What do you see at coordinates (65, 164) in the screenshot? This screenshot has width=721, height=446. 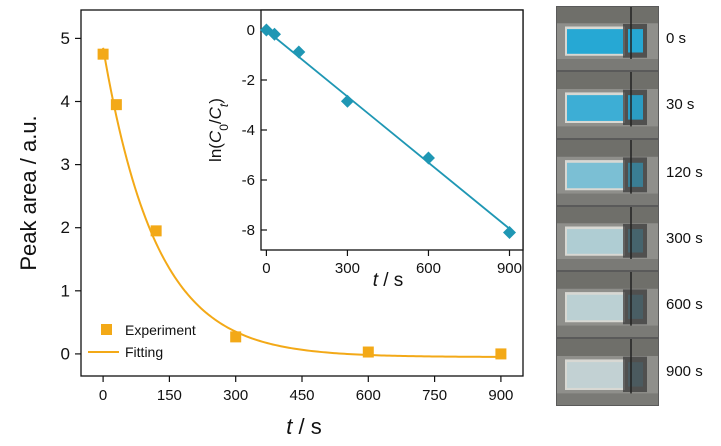 I see `y-tick-label: 3` at bounding box center [65, 164].